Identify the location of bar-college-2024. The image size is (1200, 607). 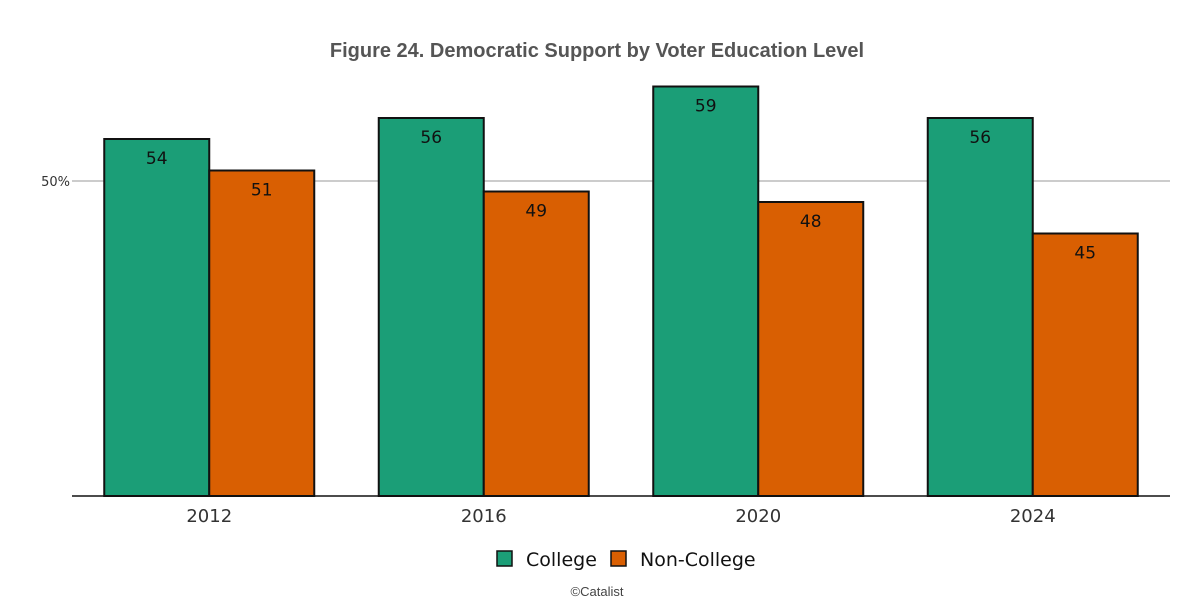
(980, 307).